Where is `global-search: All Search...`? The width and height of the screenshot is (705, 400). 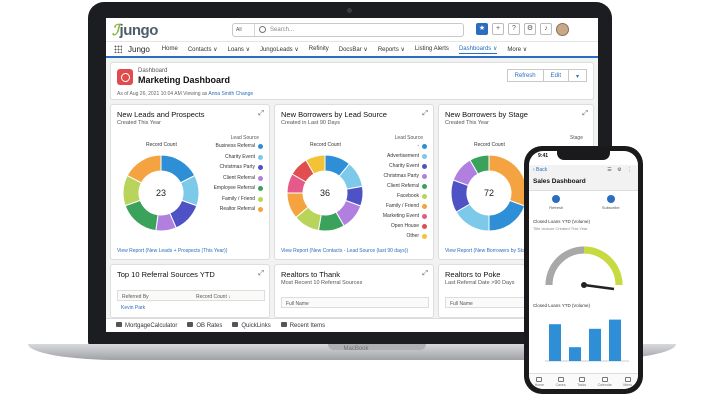
global-search: All Search... is located at coordinates (348, 30).